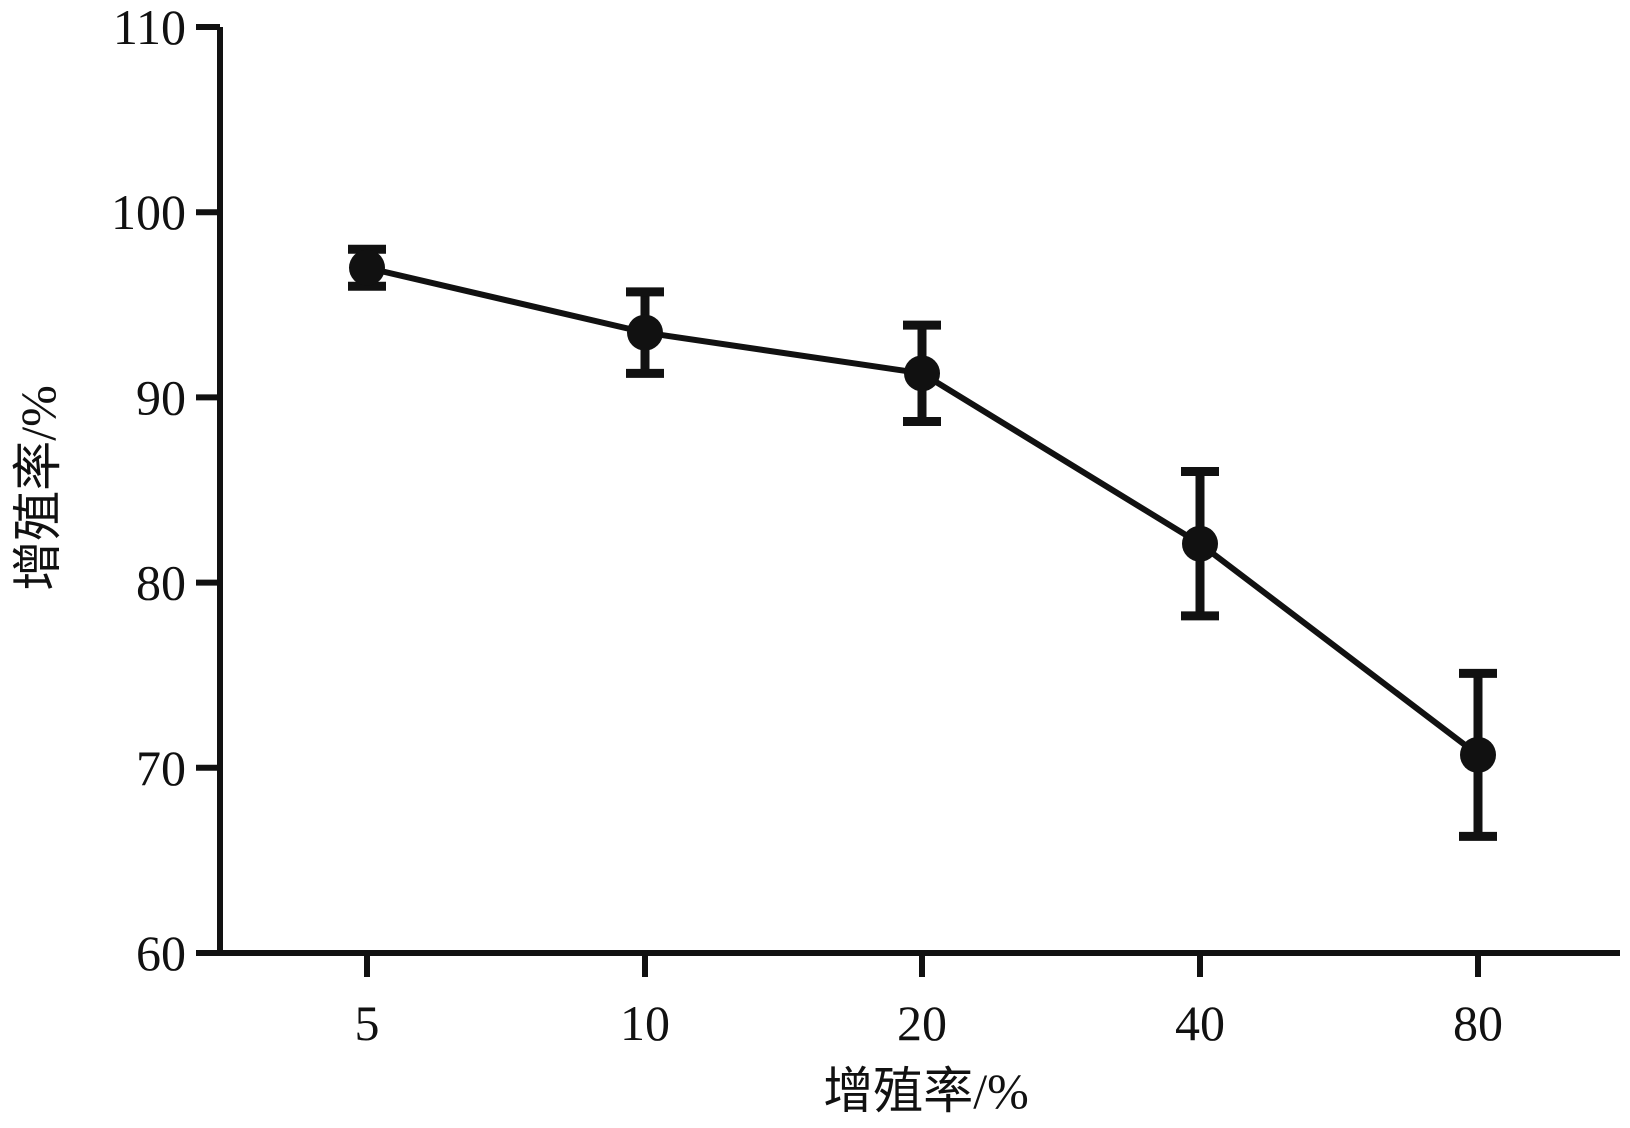 The image size is (1630, 1128). I want to click on y-axis-title: 增殖率/%, so click(38, 488).